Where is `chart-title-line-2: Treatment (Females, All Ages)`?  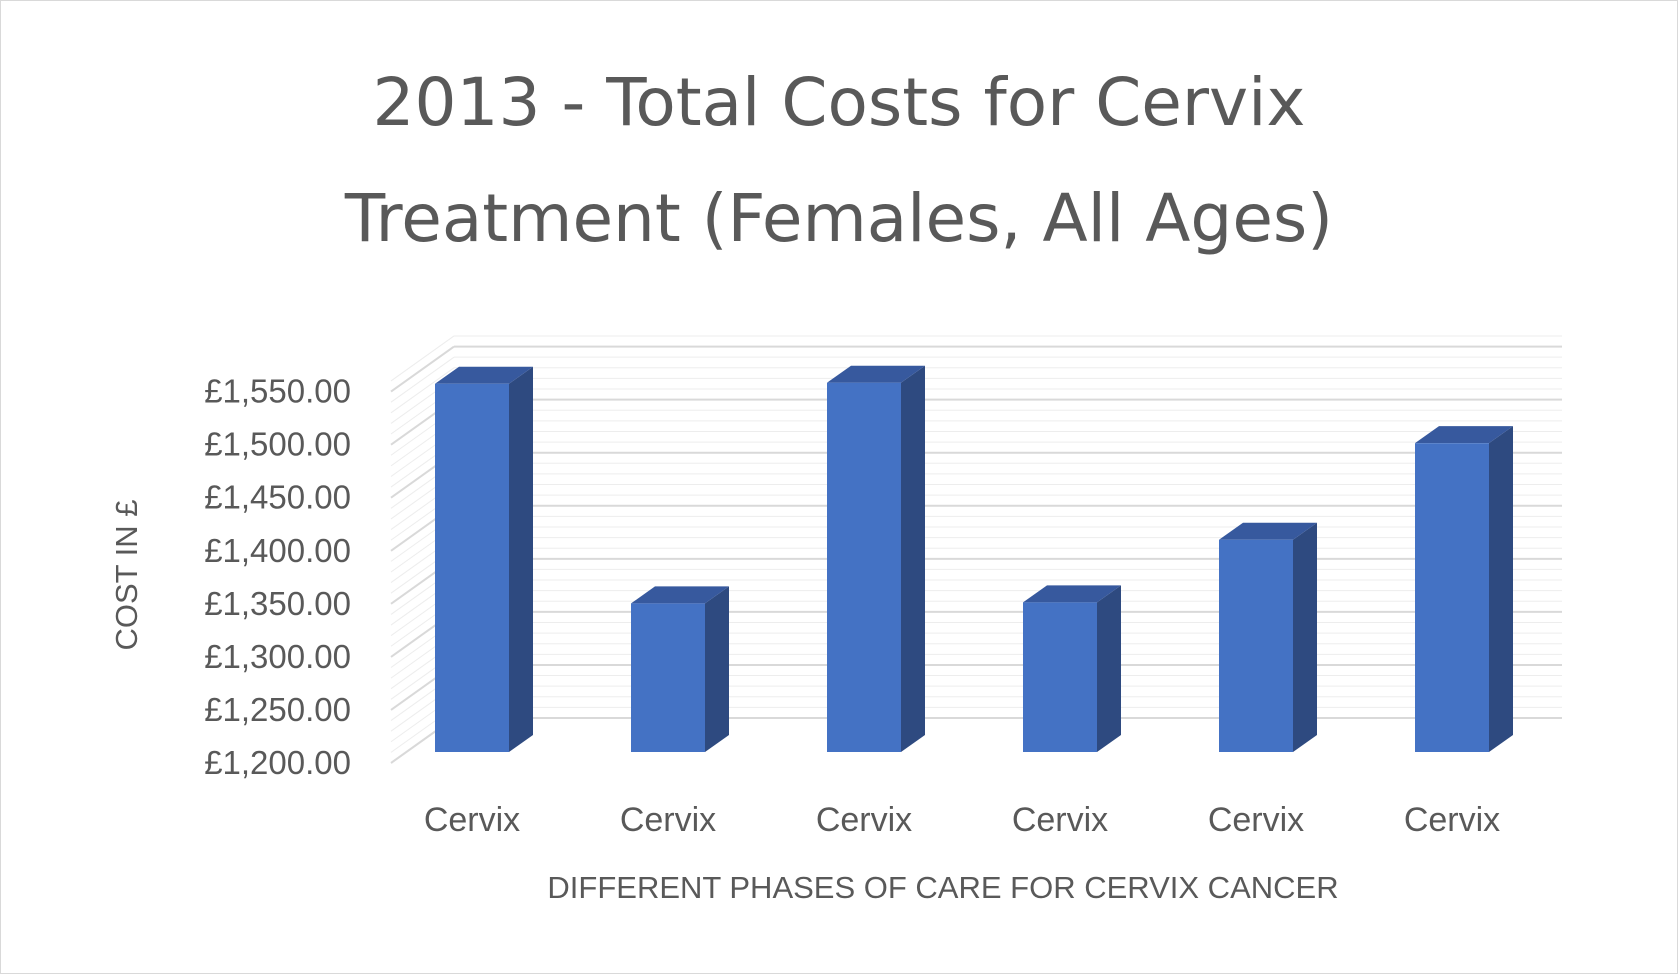
chart-title-line-2: Treatment (Females, All Ages) is located at coordinates (839, 218).